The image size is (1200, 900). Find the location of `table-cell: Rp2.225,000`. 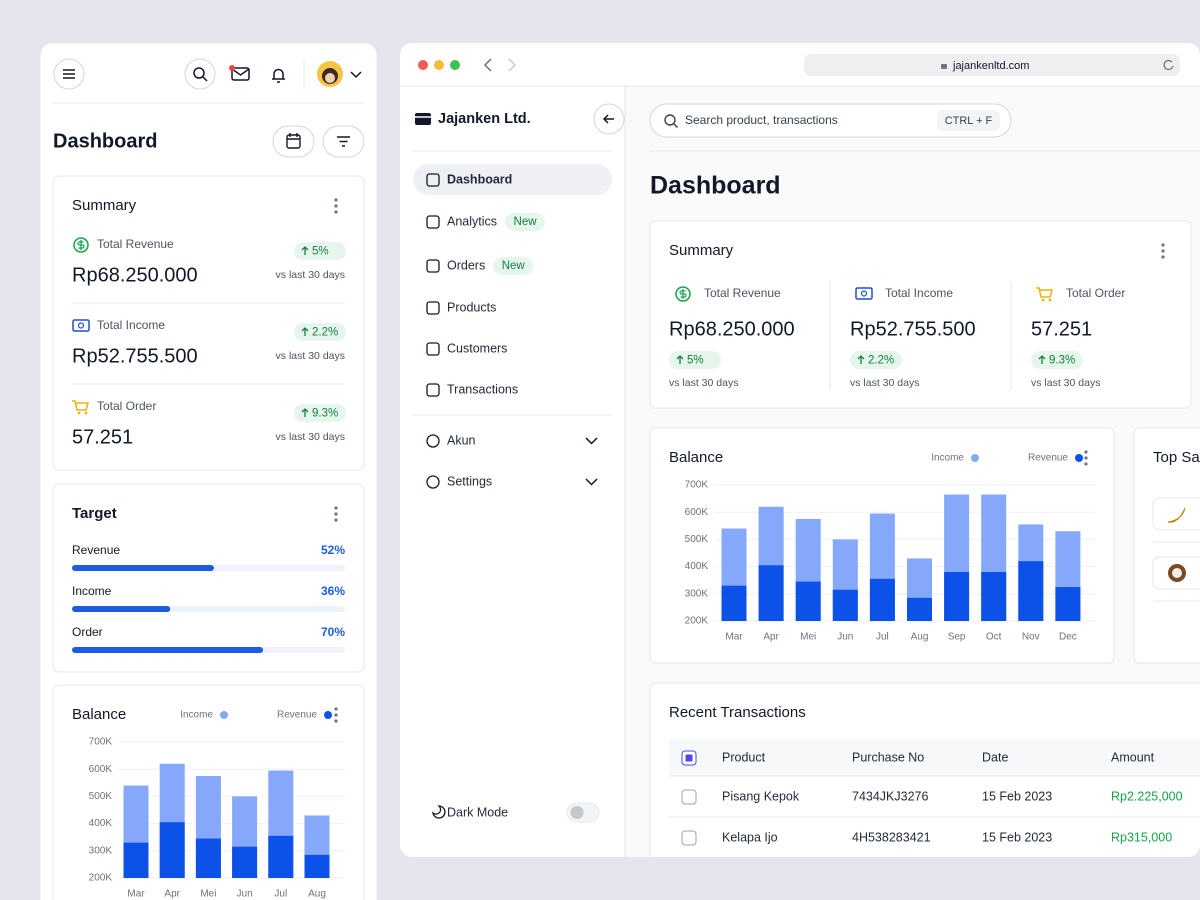

table-cell: Rp2.225,000 is located at coordinates (1147, 796).